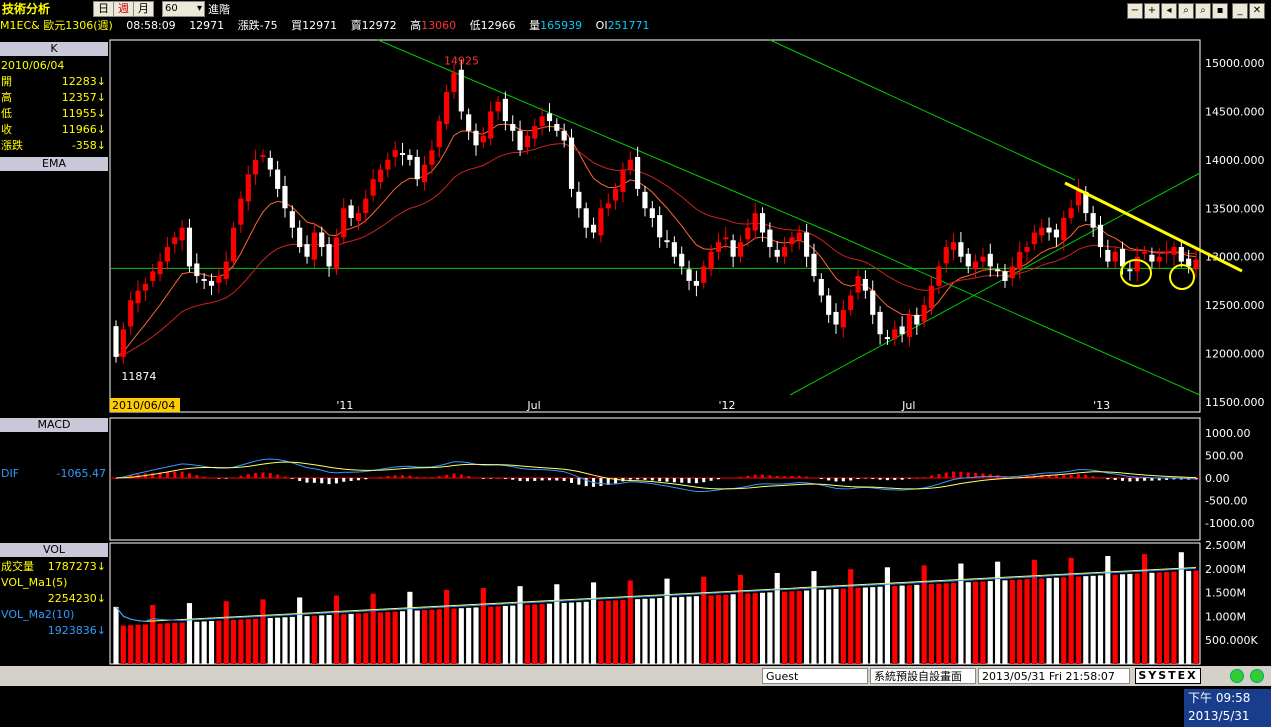 This screenshot has width=1271, height=727. Describe the element at coordinates (143, 9) in the screenshot. I see `period-month-button: 月` at that location.